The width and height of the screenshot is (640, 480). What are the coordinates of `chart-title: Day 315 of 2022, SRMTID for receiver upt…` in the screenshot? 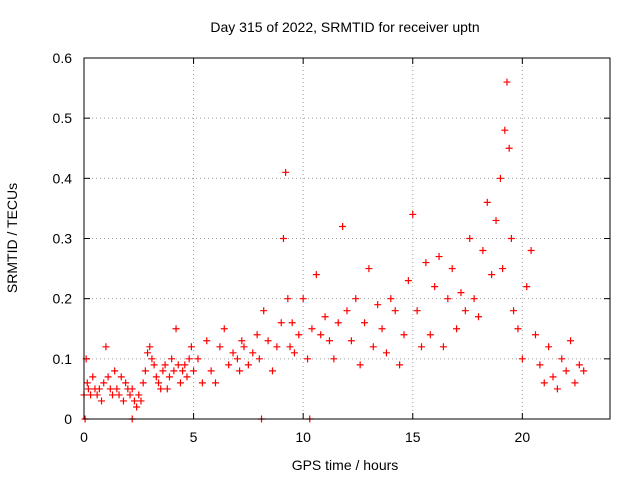 It's located at (344, 27).